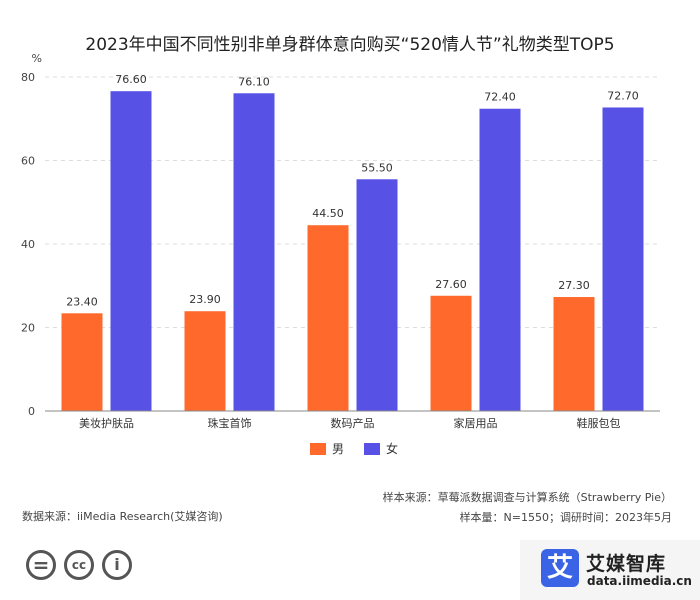 This screenshot has width=700, height=600. Describe the element at coordinates (574, 285) in the screenshot. I see `data-label: 27.30` at that location.